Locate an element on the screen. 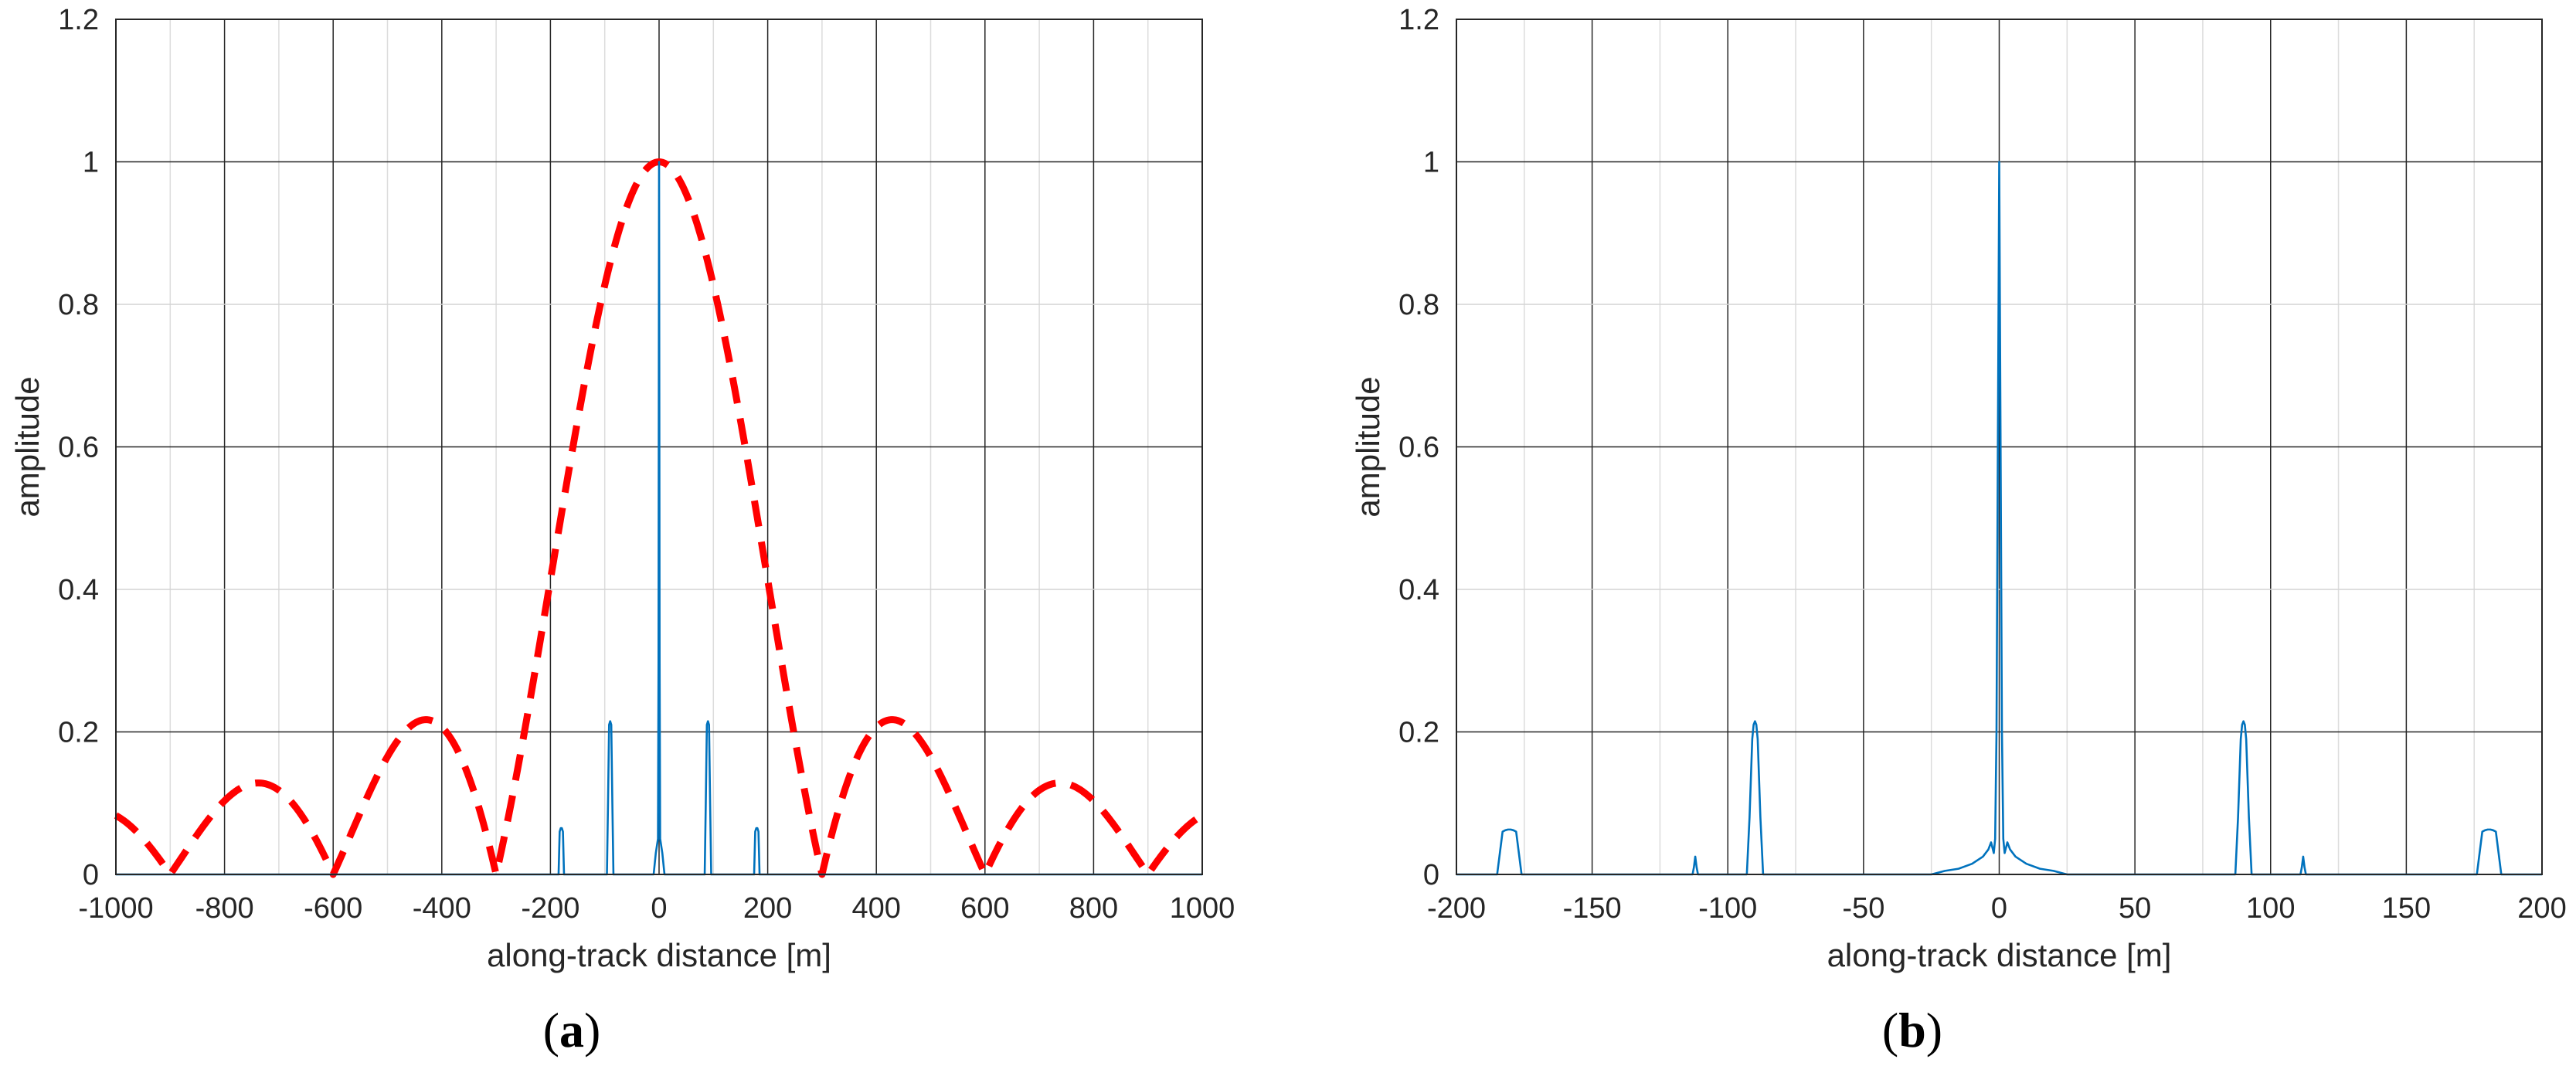  panel-caption: (b) is located at coordinates (1912, 1031).